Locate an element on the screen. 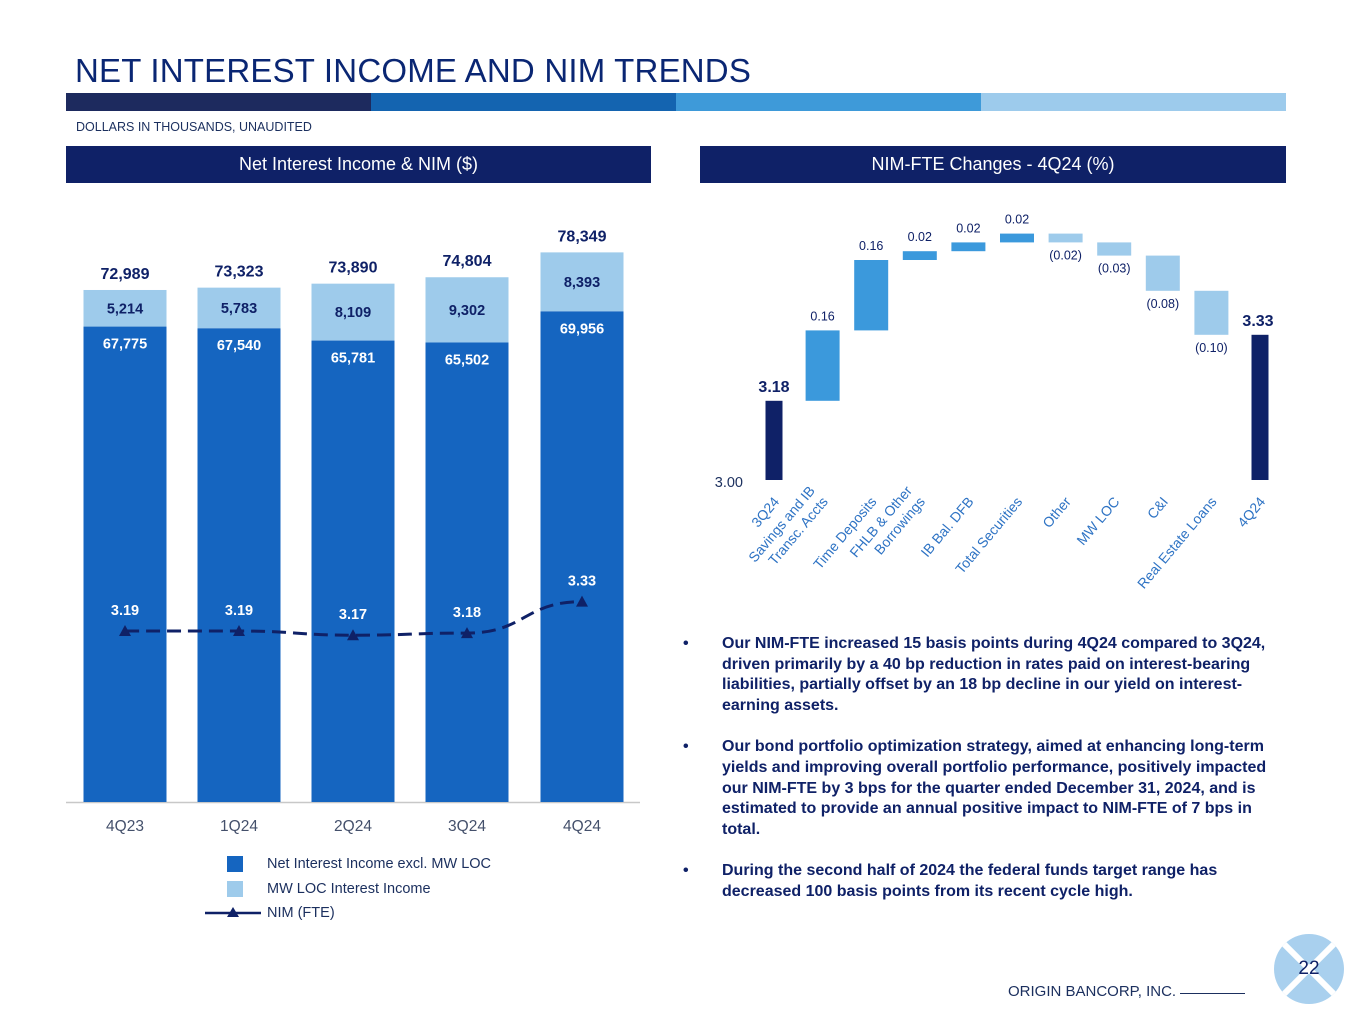 The height and width of the screenshot is (1024, 1365). waterfall-category-text: C&I is located at coordinates (1157, 508).